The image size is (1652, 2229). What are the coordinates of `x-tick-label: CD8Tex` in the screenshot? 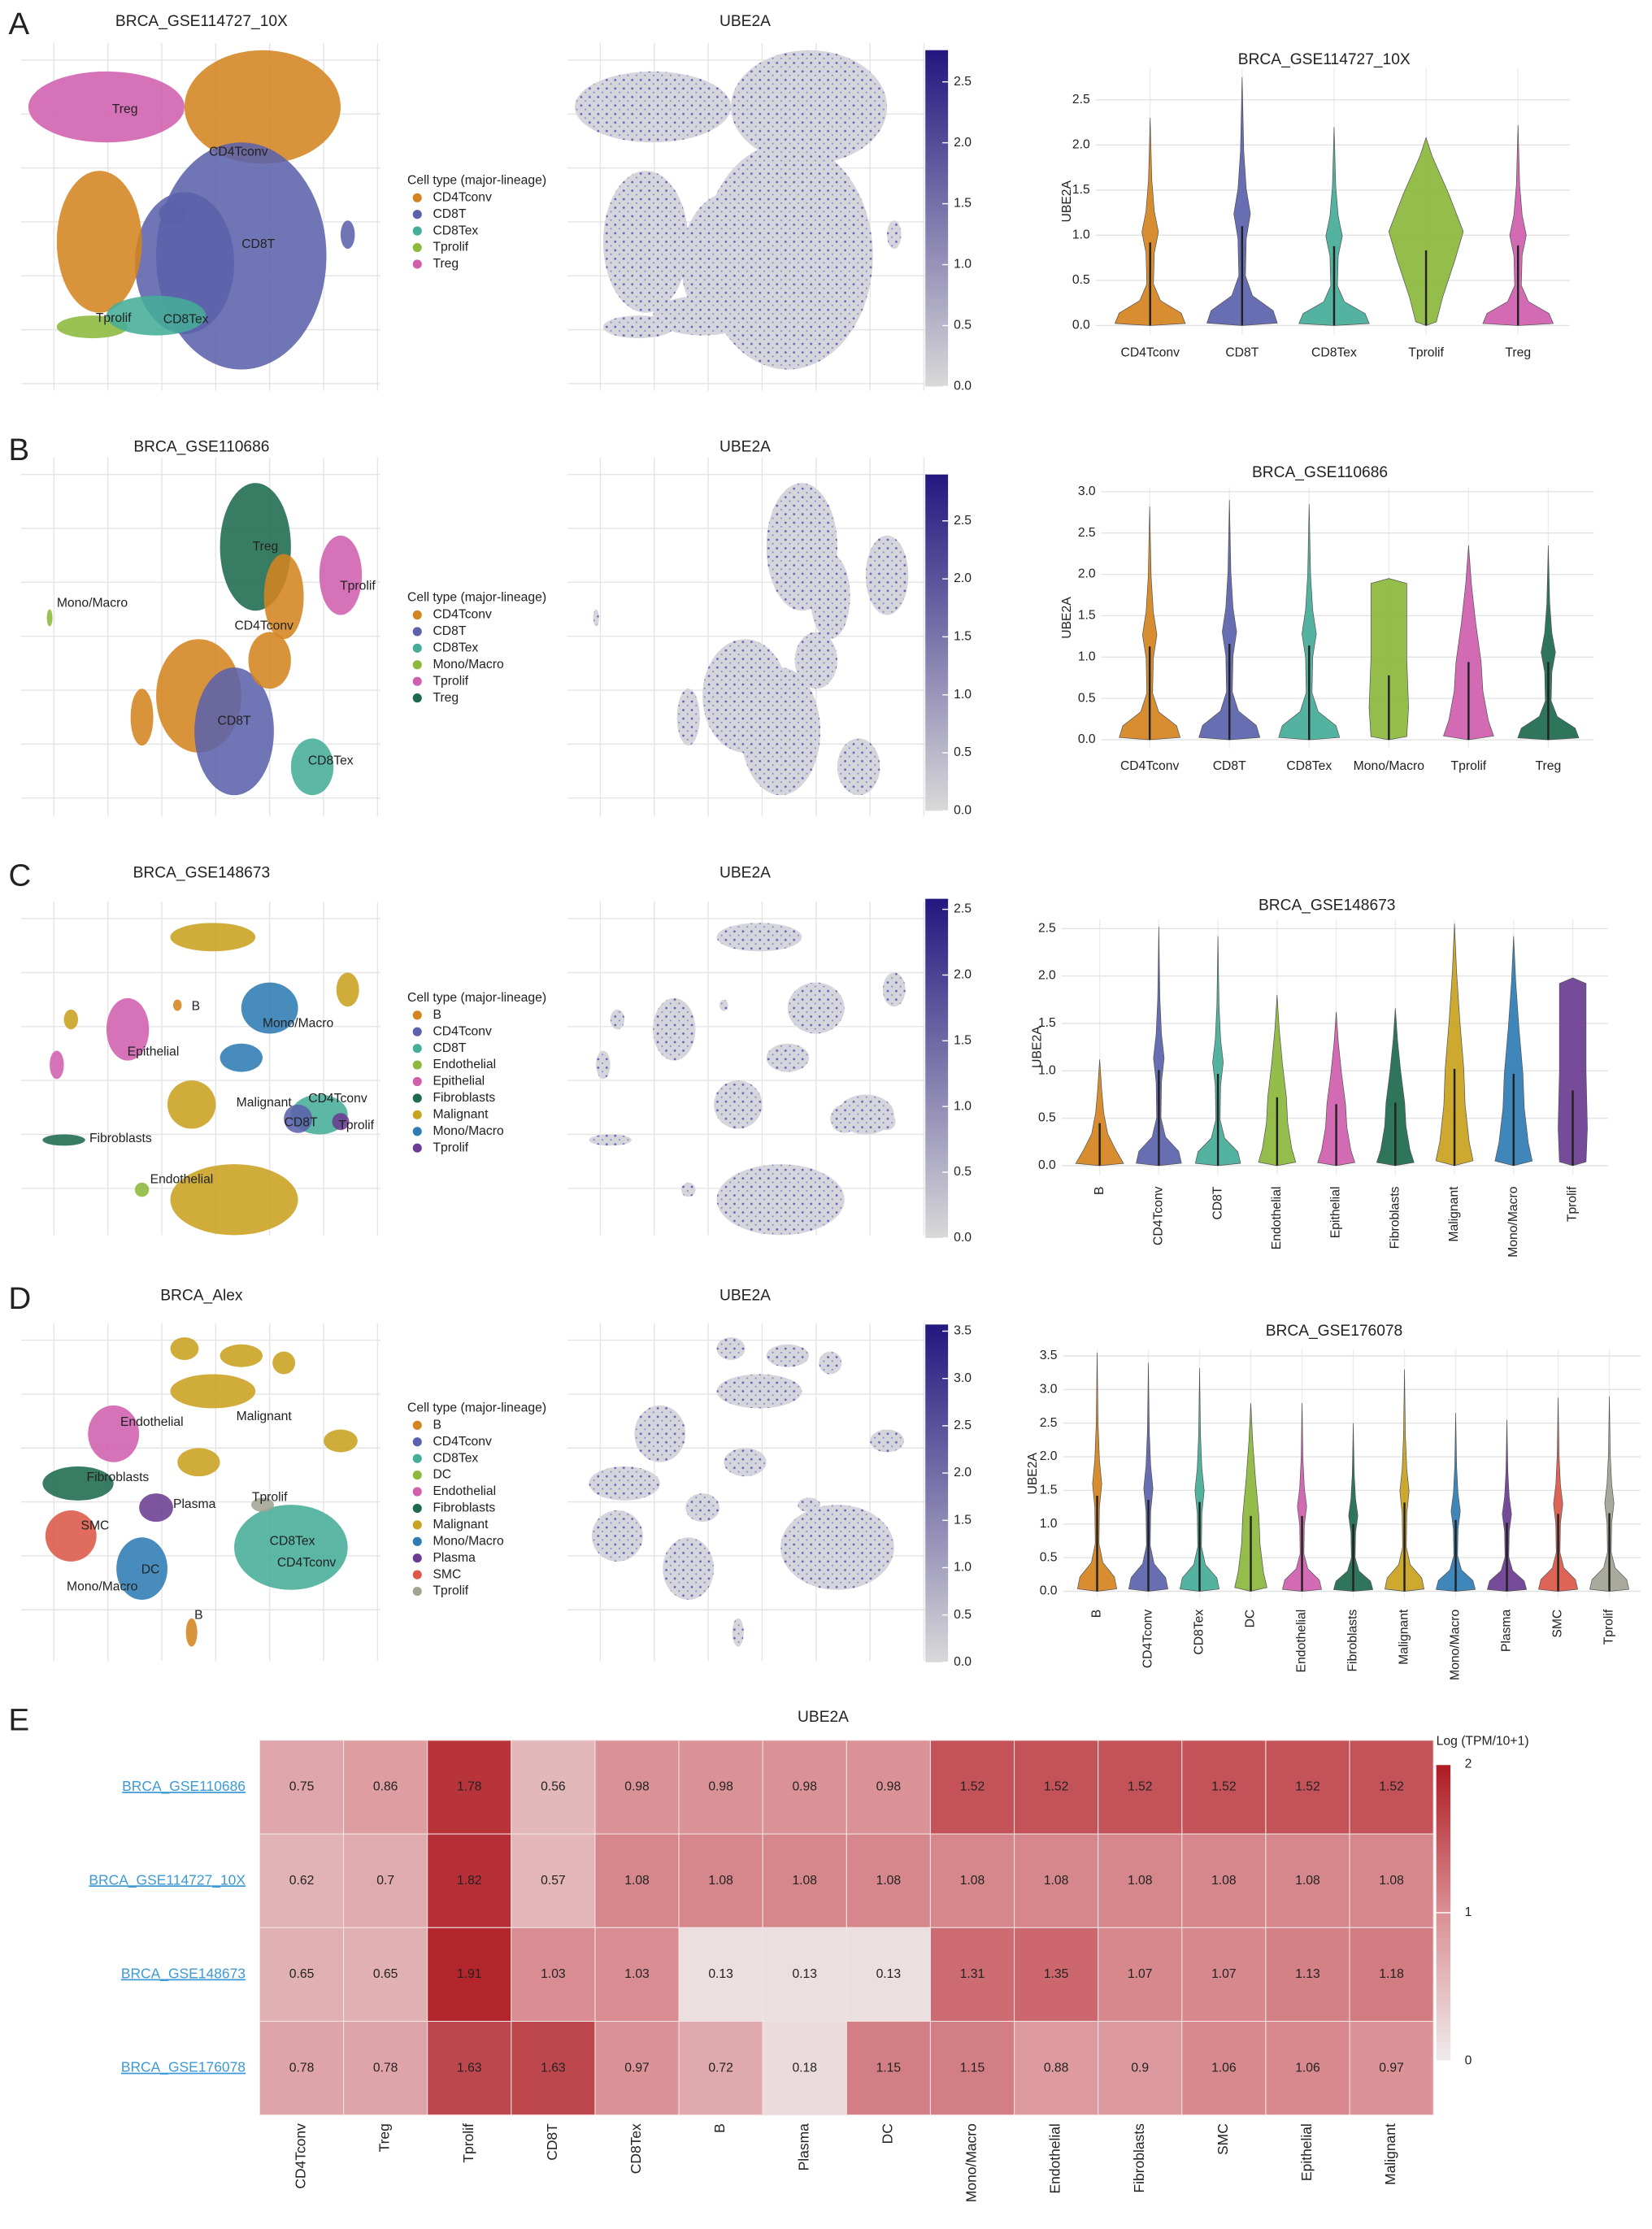 It's located at (1309, 766).